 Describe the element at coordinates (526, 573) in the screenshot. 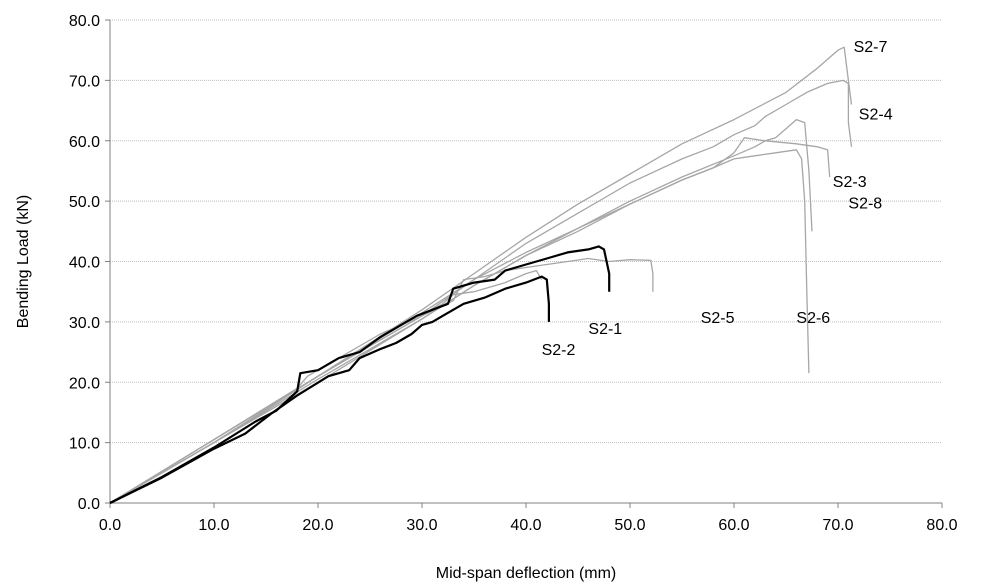

I see `x-axis-title: Mid-span deflection (mm)` at that location.